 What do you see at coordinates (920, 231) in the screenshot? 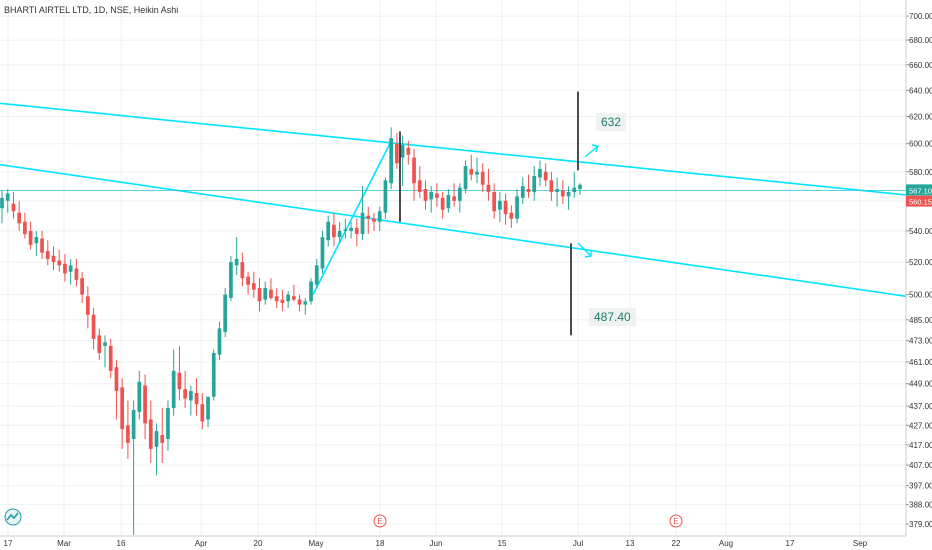
I see `price-tick-label: 540.00` at bounding box center [920, 231].